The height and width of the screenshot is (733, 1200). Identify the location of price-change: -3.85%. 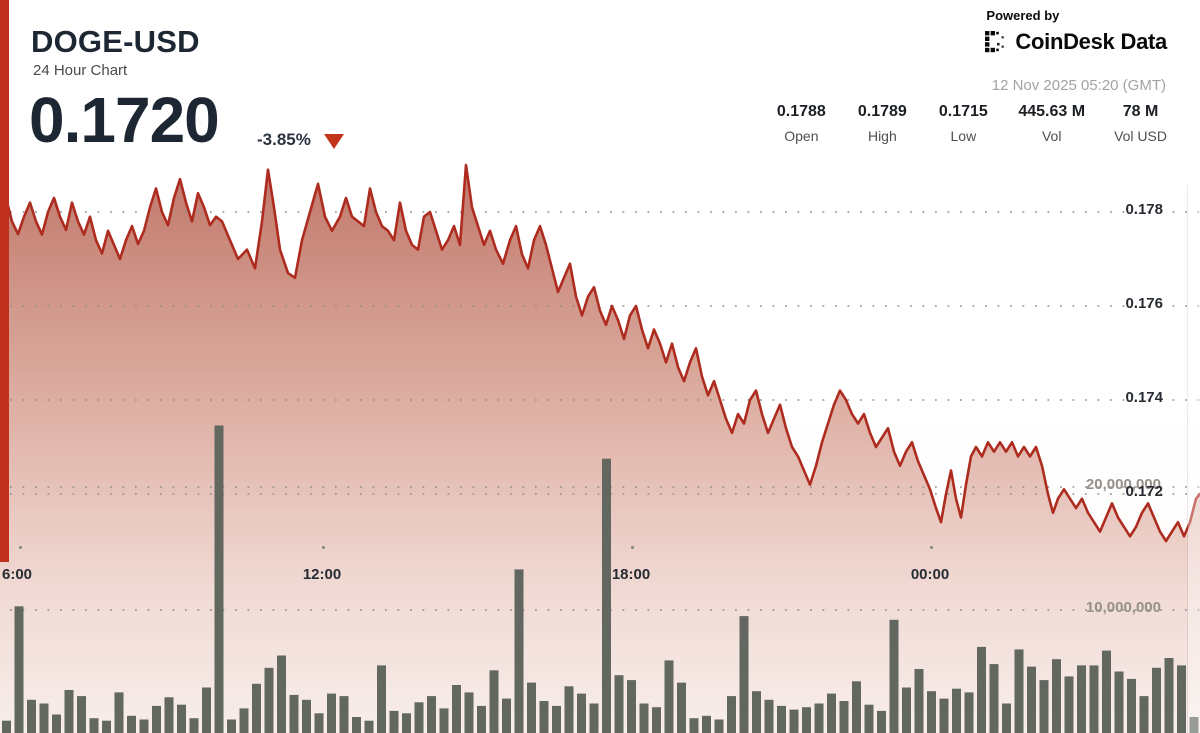
(300, 140).